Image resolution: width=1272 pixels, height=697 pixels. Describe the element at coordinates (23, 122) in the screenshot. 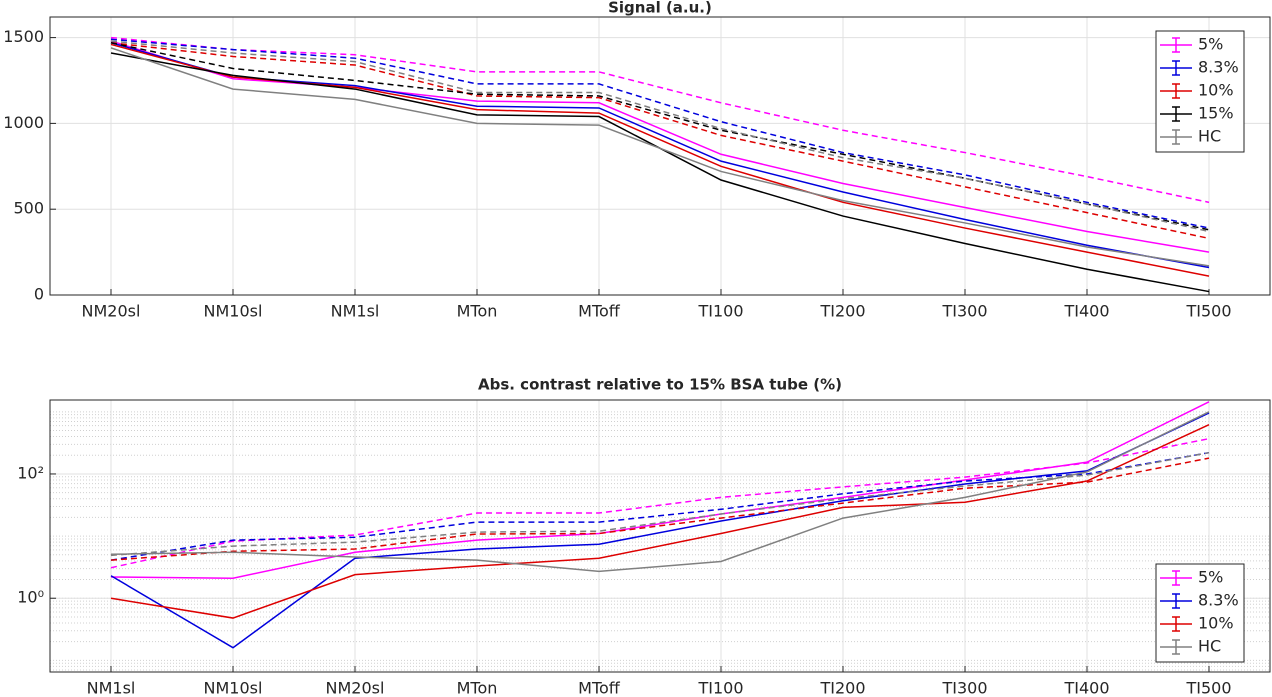

I see `y-tick-label: 1000` at that location.